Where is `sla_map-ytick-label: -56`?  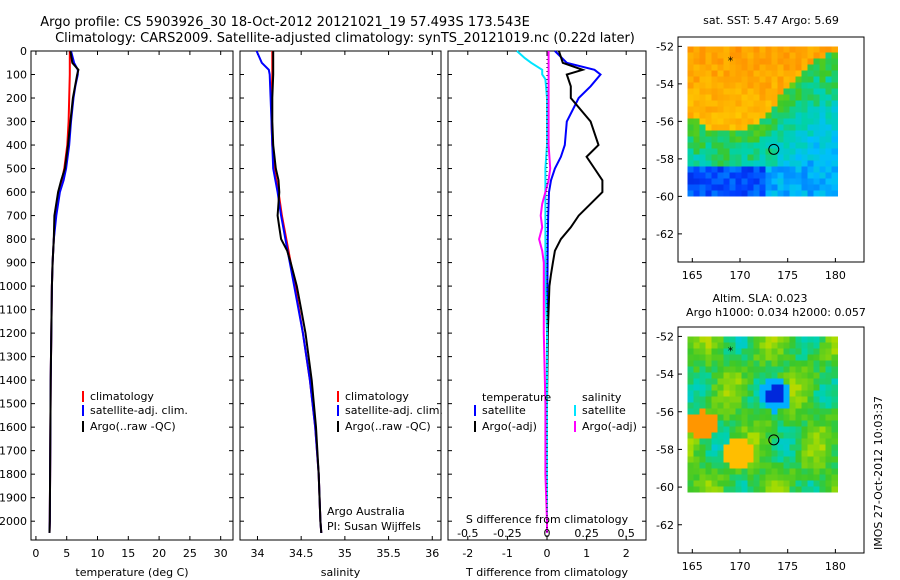
sla_map-ytick-label: -56 is located at coordinates (665, 412).